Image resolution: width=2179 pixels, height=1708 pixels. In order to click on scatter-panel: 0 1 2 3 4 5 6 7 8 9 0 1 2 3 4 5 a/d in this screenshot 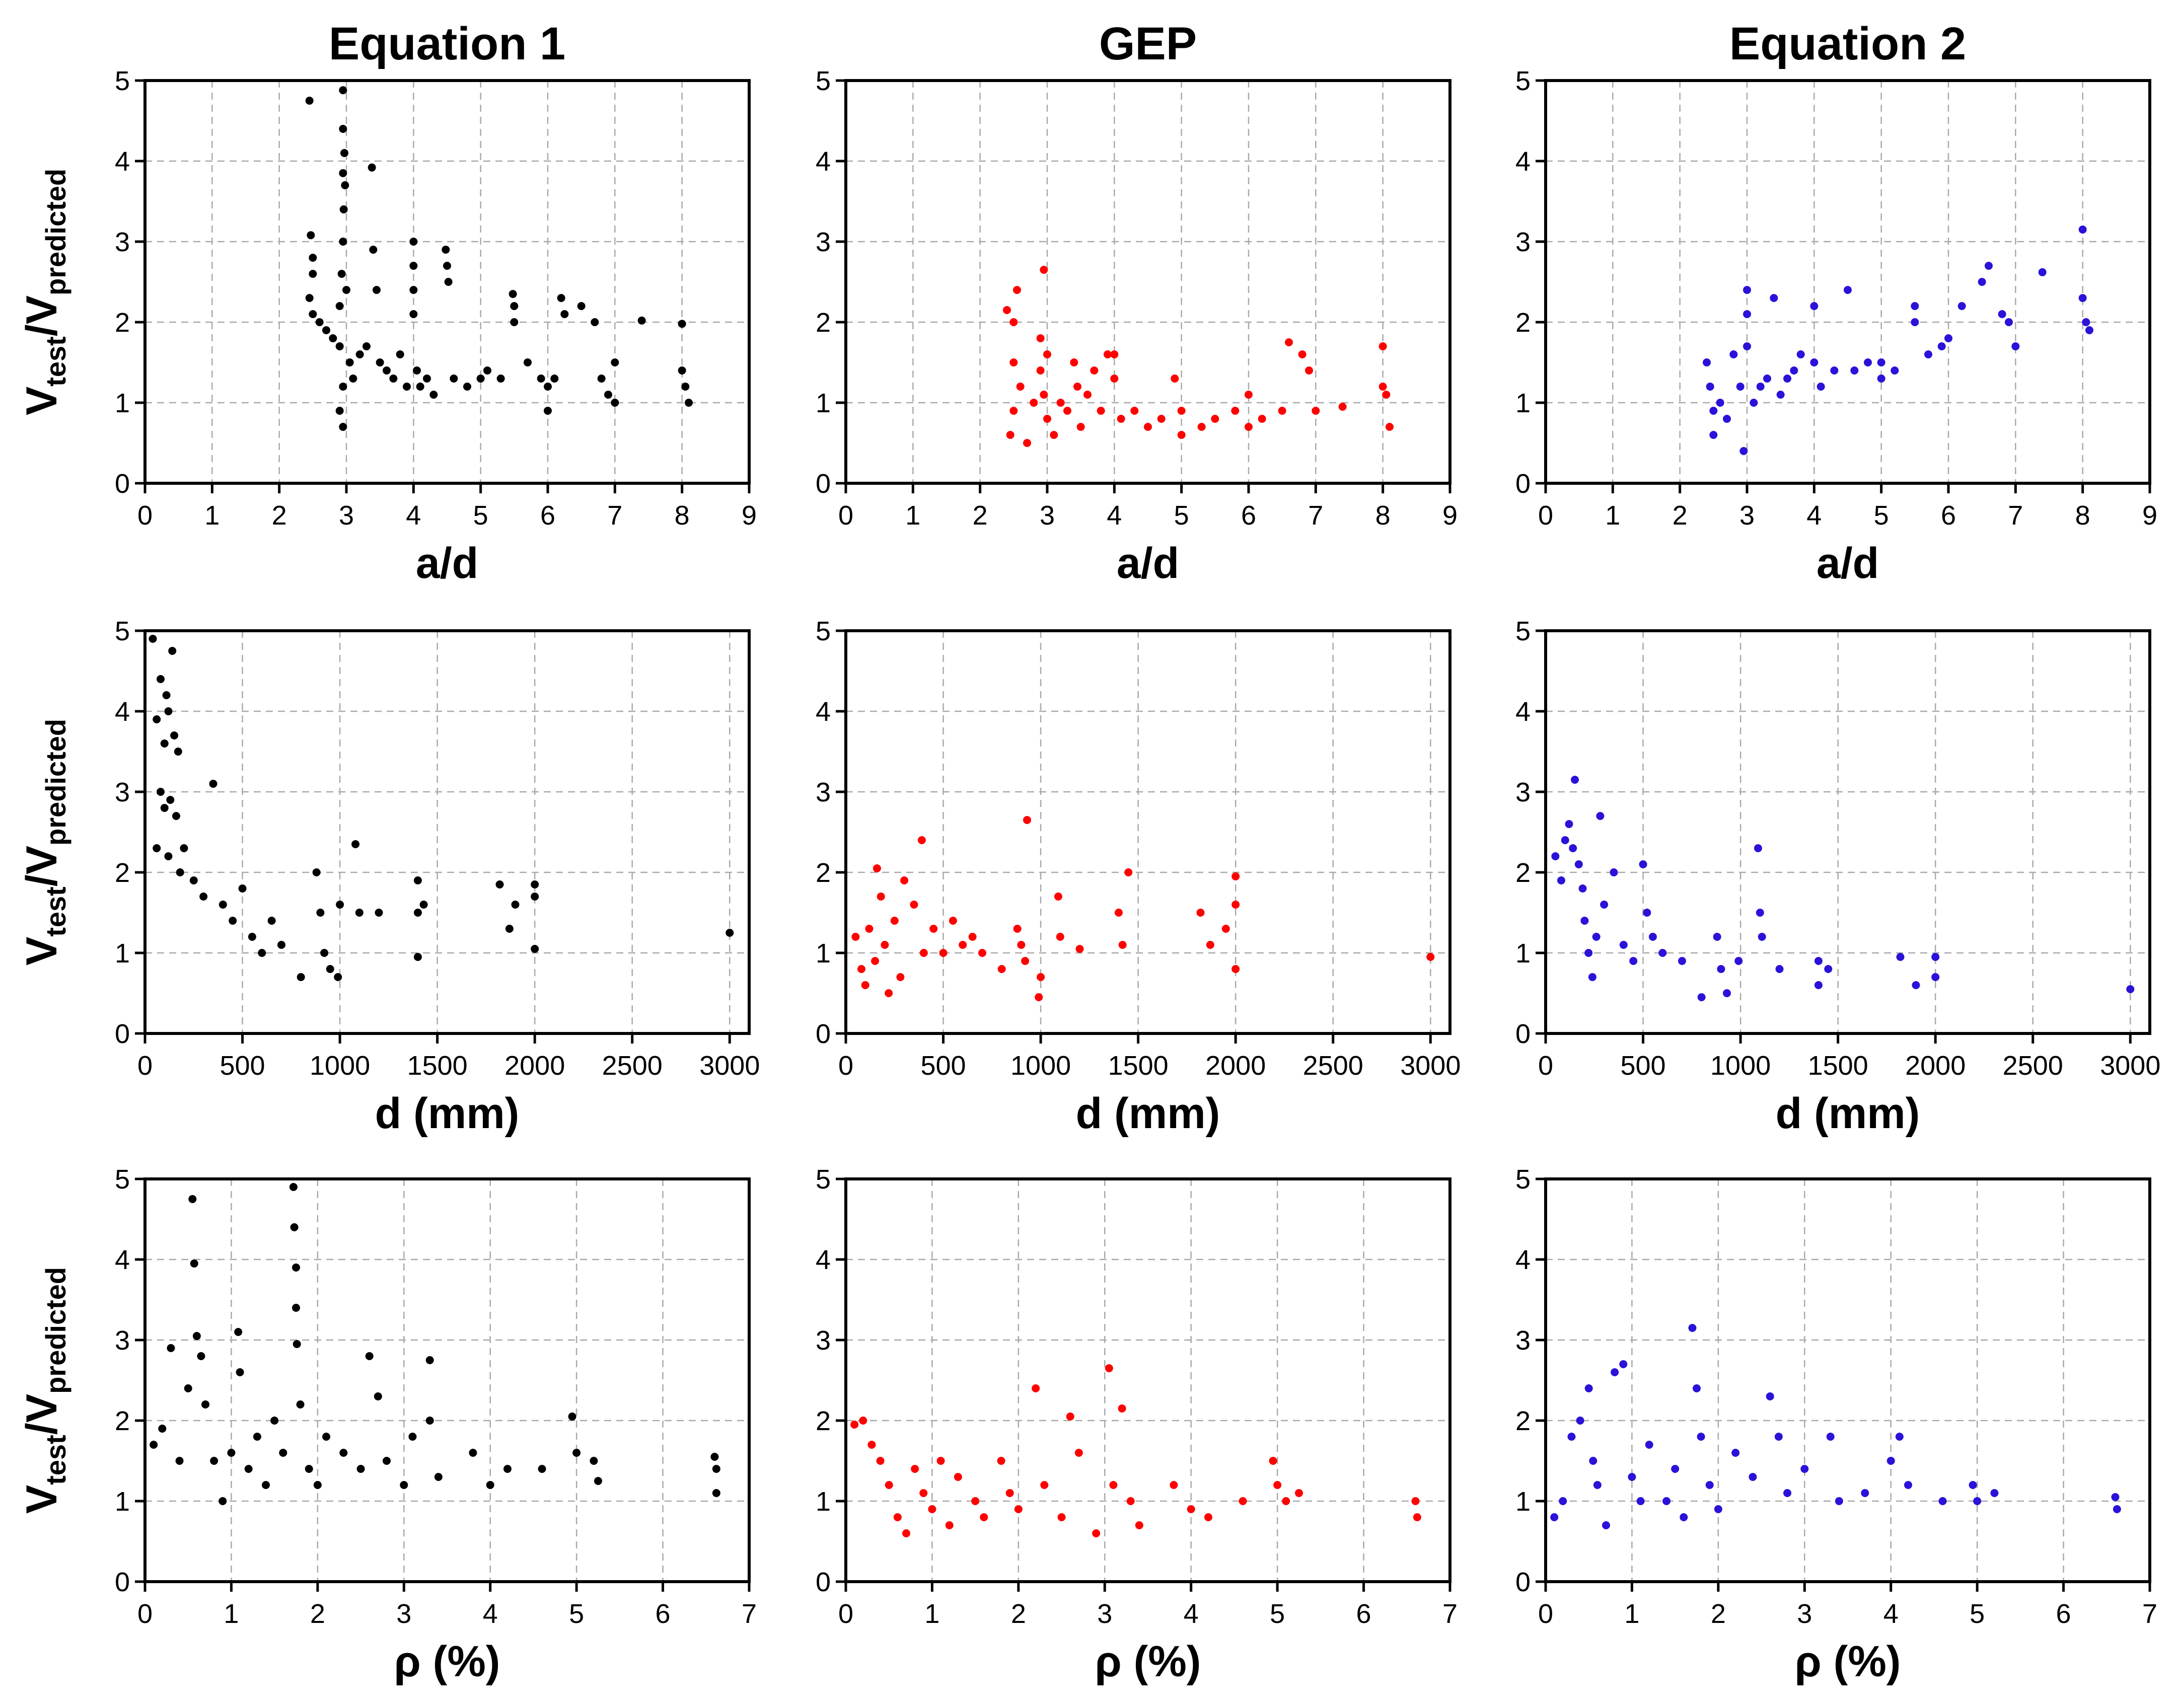, I will do `click(1137, 326)`.